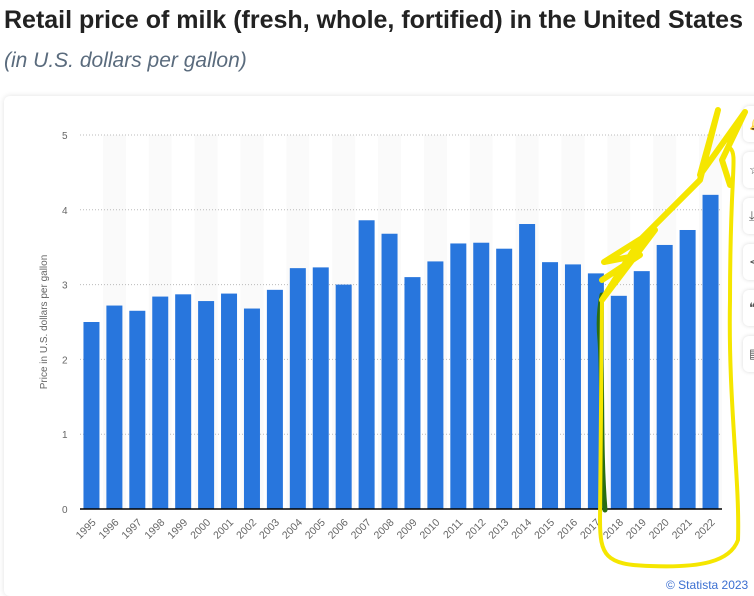  What do you see at coordinates (361, 529) in the screenshot?
I see `x-tick-label: 2007` at bounding box center [361, 529].